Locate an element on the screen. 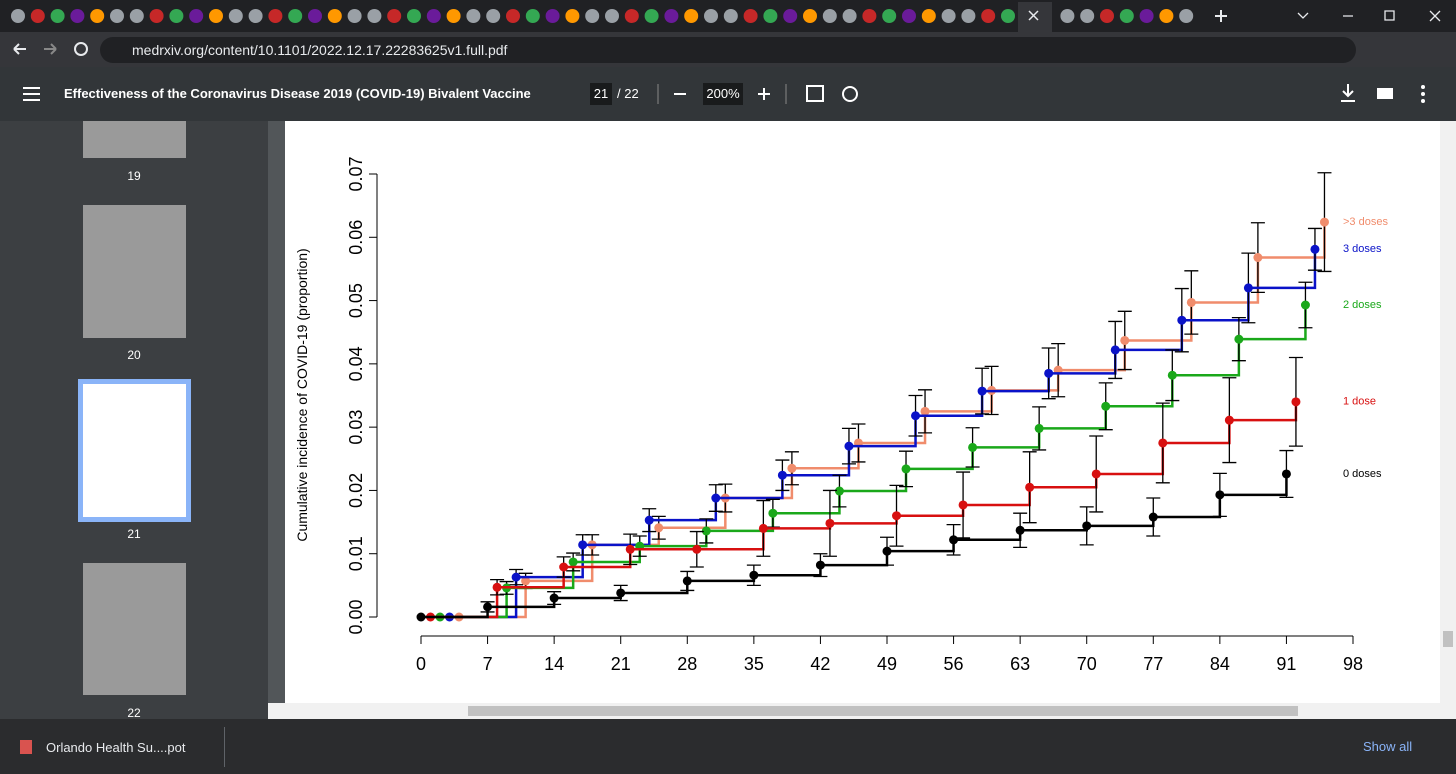  tab-bar is located at coordinates (728, 16).